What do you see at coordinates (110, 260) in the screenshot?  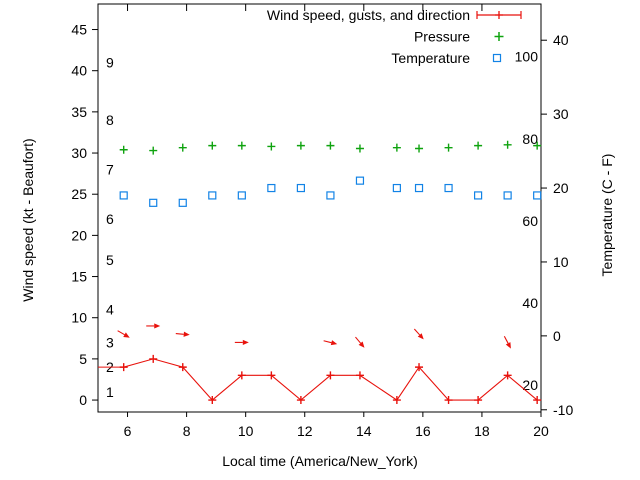 I see `beaufort-scale-label: 5` at bounding box center [110, 260].